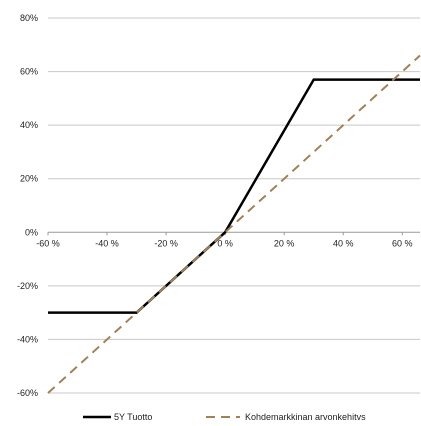 This screenshot has height=426, width=421. Describe the element at coordinates (48, 243) in the screenshot. I see `x-tick-label: -60 %` at that location.